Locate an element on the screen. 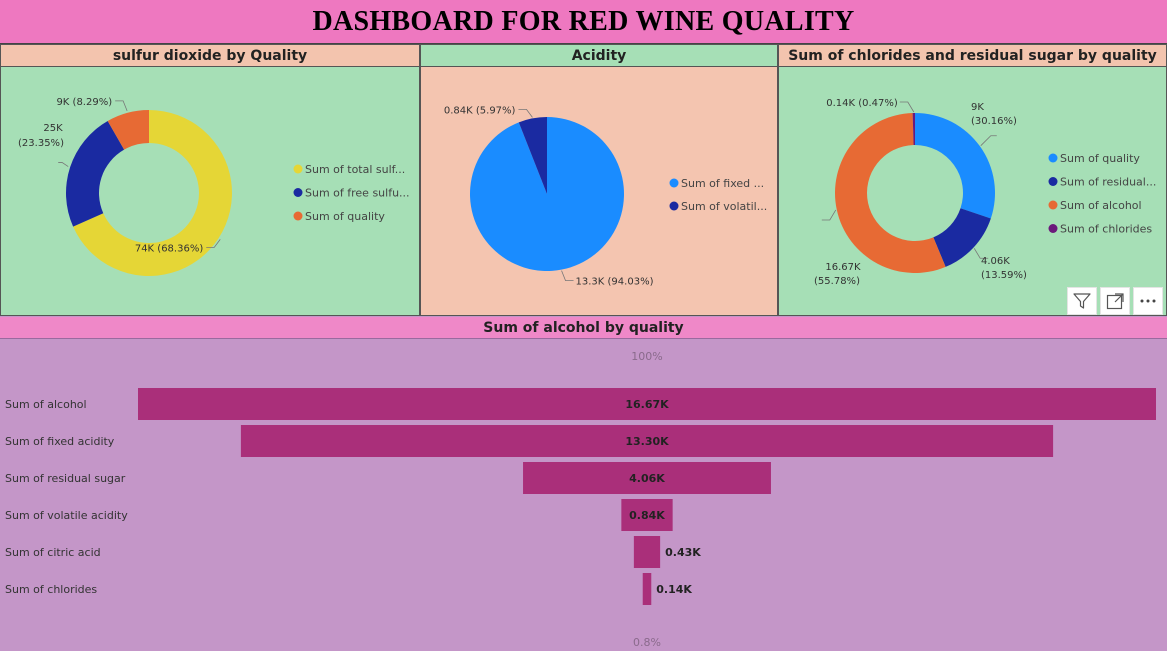  chlorides-legend-label-0: Sum of quality is located at coordinates (1100, 158).